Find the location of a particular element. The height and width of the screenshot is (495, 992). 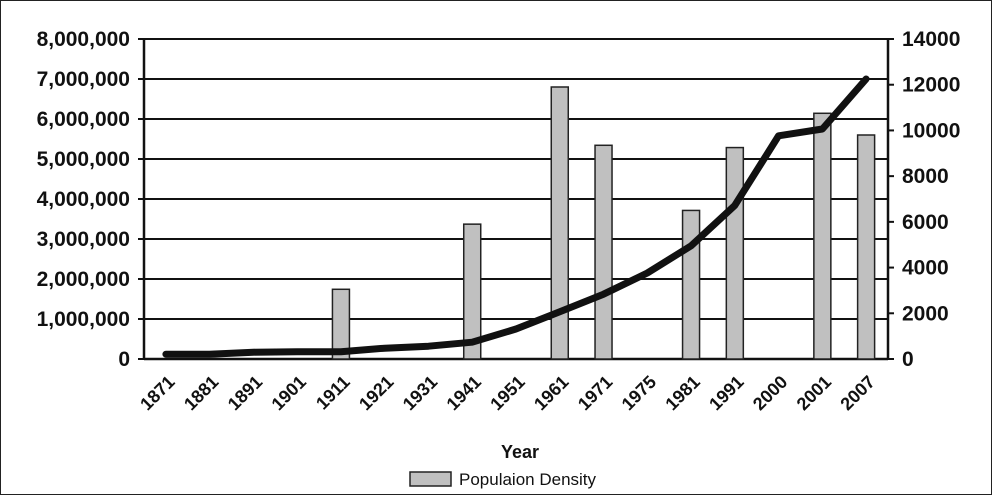

legend-label-population-density: Populaion Density is located at coordinates (528, 479).